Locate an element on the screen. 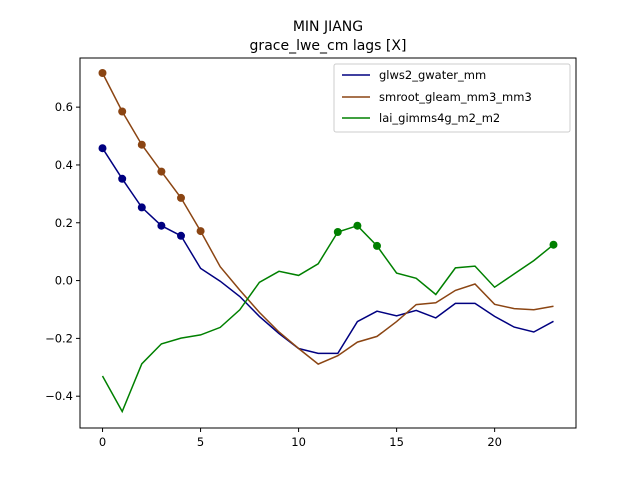 This screenshot has width=640, height=480. y-tick-label: −0.2 is located at coordinates (59, 338).